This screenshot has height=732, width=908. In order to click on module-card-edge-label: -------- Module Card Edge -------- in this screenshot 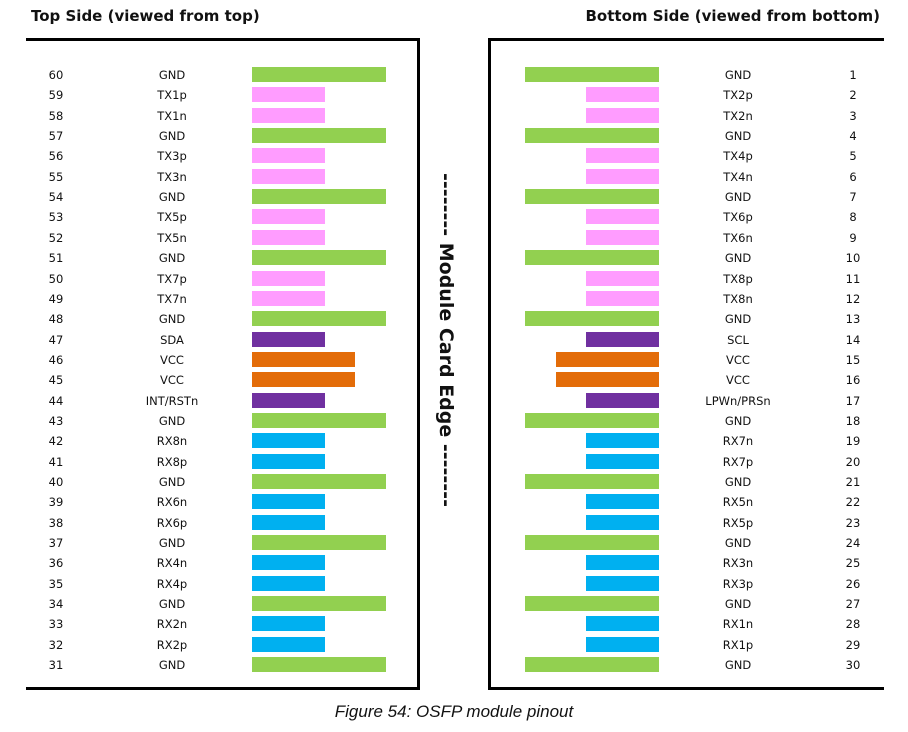, I will do `click(446, 340)`.